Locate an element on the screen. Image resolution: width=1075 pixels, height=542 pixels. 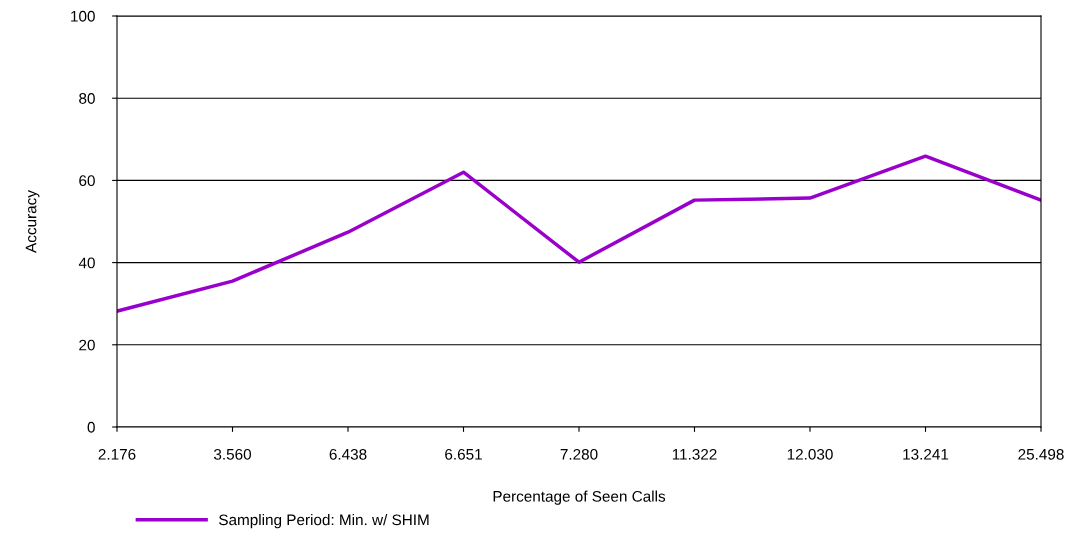
y-tick-label: 0 is located at coordinates (91, 427).